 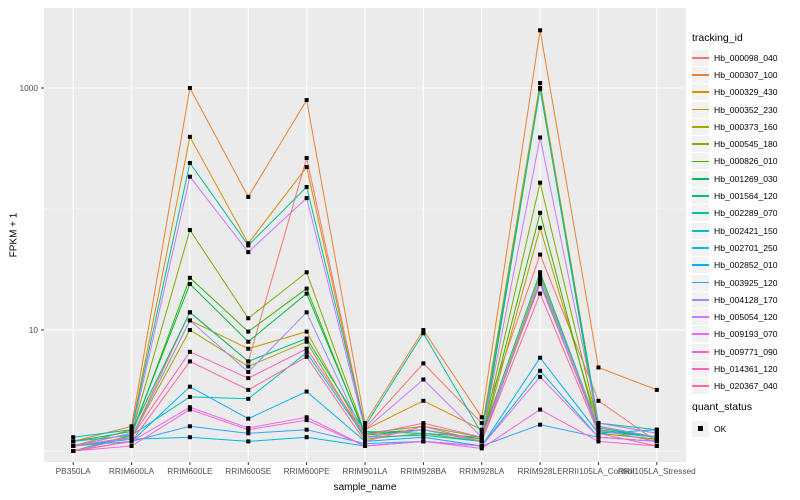 What do you see at coordinates (746, 196) in the screenshot?
I see `legend-item-label: Hb_001564_120` at bounding box center [746, 196].